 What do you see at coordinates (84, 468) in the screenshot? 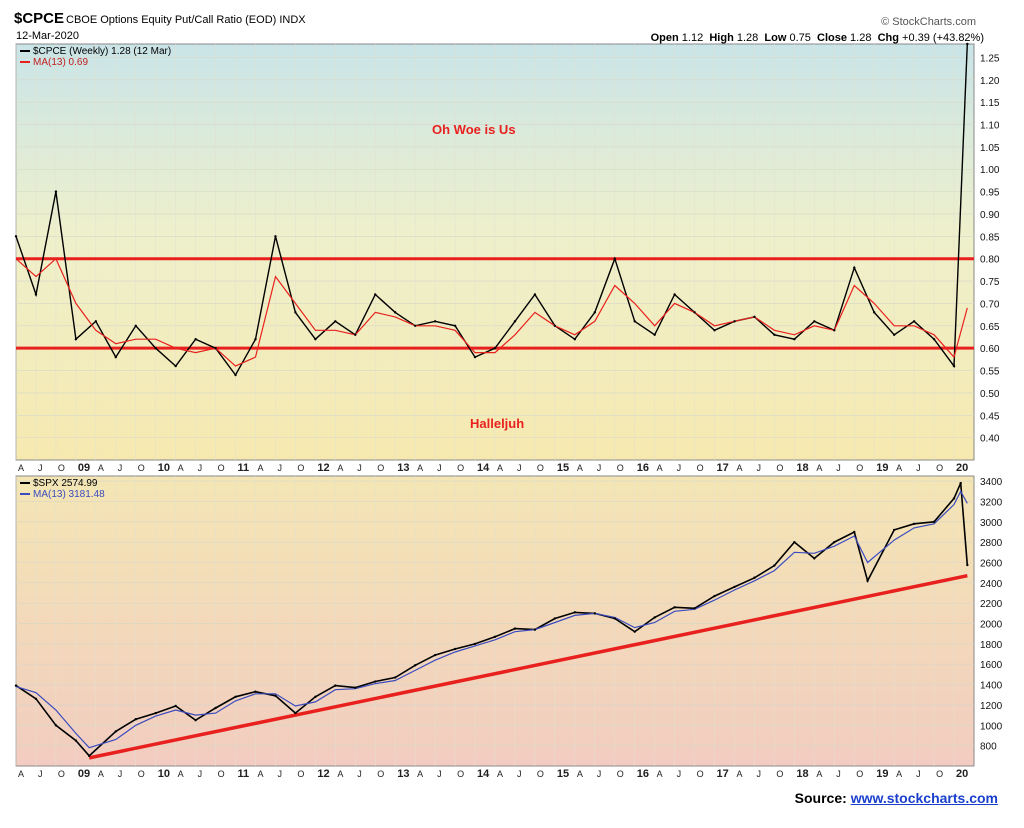
I see `cpce-x-tick-label: 09` at bounding box center [84, 468].